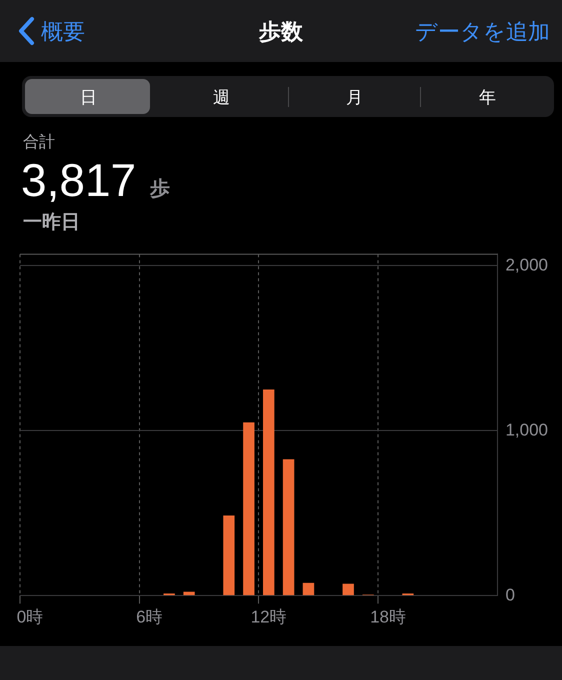  What do you see at coordinates (268, 616) in the screenshot?
I see `x-tick-label: 12時` at bounding box center [268, 616].